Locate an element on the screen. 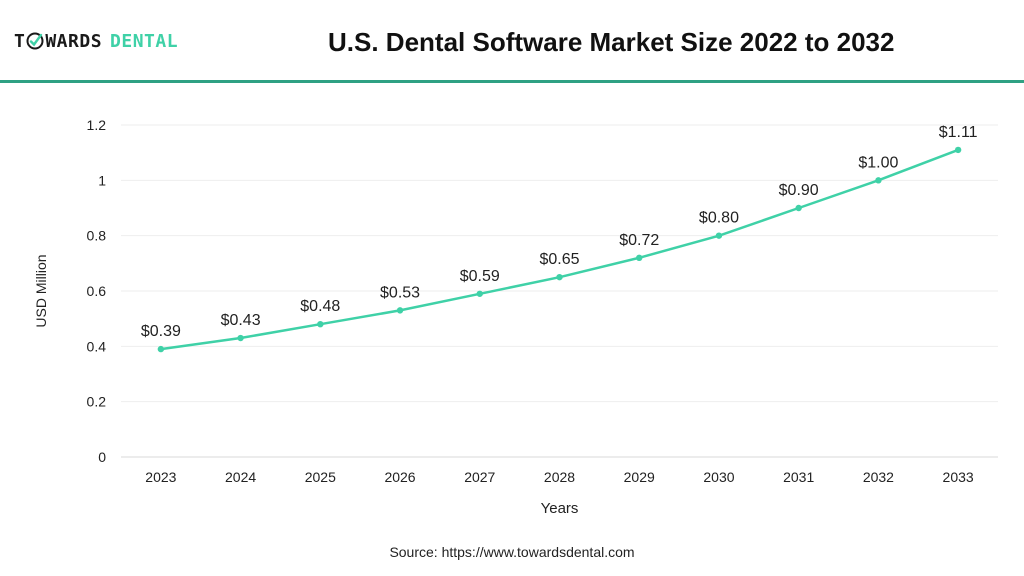 This screenshot has height=576, width=1024. y-tick-label: 1.2 is located at coordinates (97, 125).